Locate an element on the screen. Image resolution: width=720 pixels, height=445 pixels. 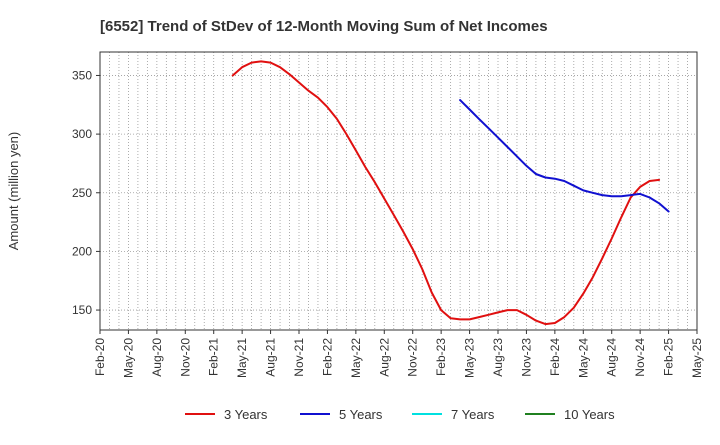
x-tick-label: Feb-22 is located at coordinates (327, 357).